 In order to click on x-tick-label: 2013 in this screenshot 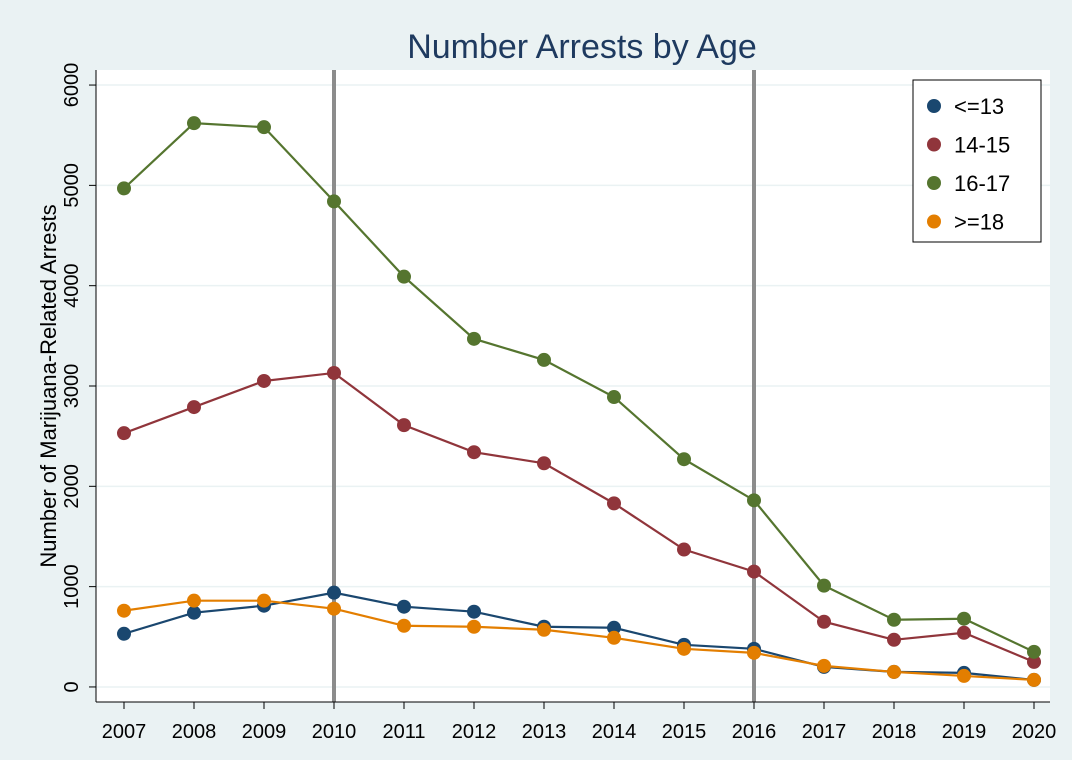, I will do `click(544, 732)`.